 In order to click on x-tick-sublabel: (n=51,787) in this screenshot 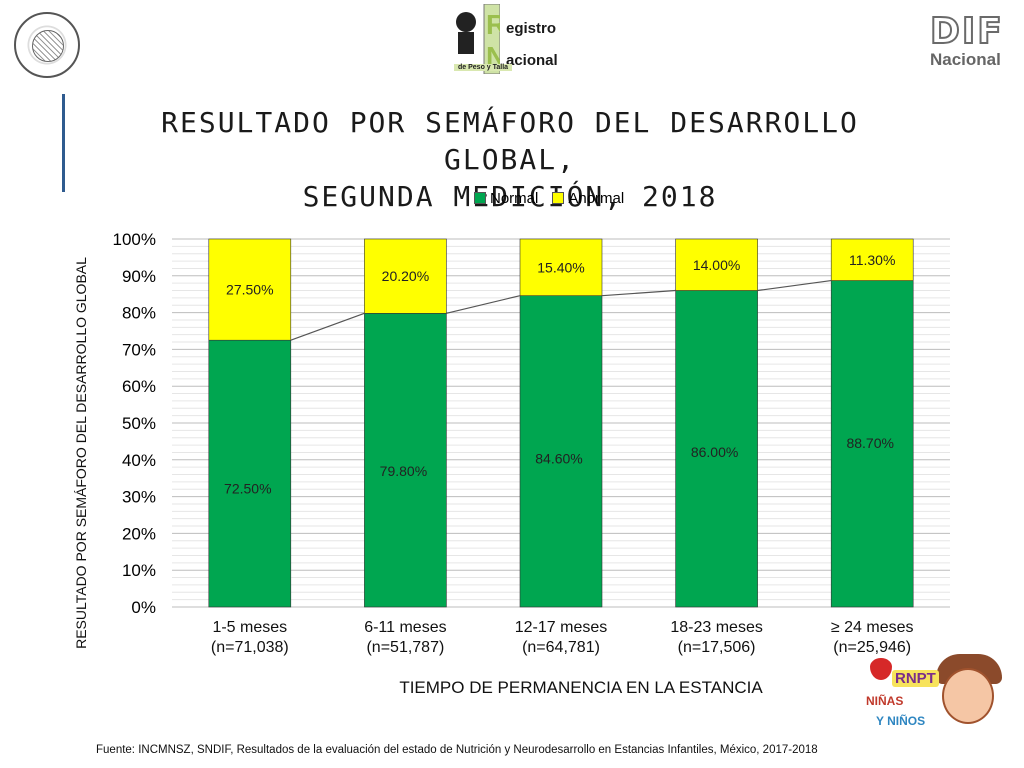, I will do `click(405, 647)`.